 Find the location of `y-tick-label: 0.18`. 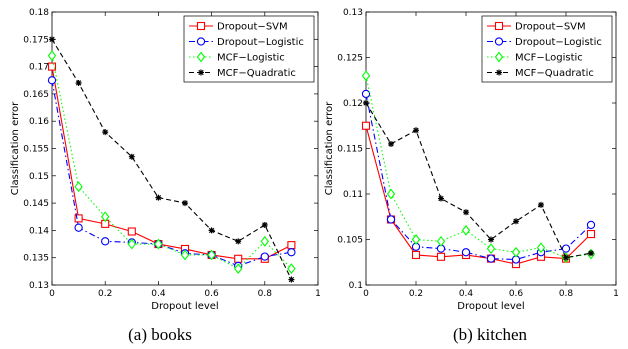

y-tick-label: 0.18 is located at coordinates (39, 13).